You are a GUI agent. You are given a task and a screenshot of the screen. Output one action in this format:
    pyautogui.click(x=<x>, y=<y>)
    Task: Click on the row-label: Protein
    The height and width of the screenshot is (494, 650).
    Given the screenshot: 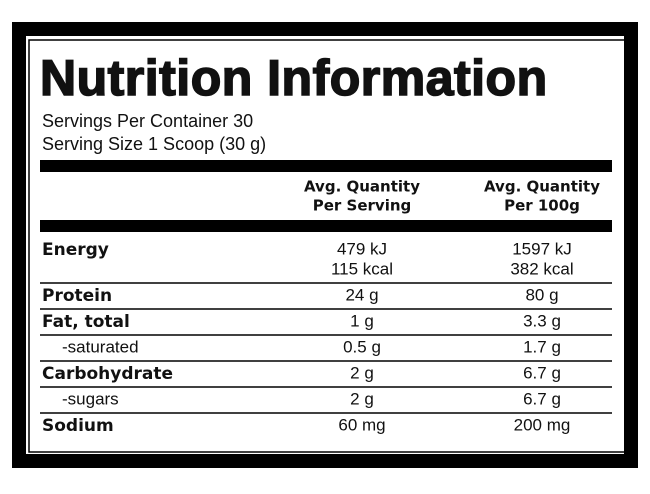 What is the action you would take?
    pyautogui.click(x=77, y=296)
    